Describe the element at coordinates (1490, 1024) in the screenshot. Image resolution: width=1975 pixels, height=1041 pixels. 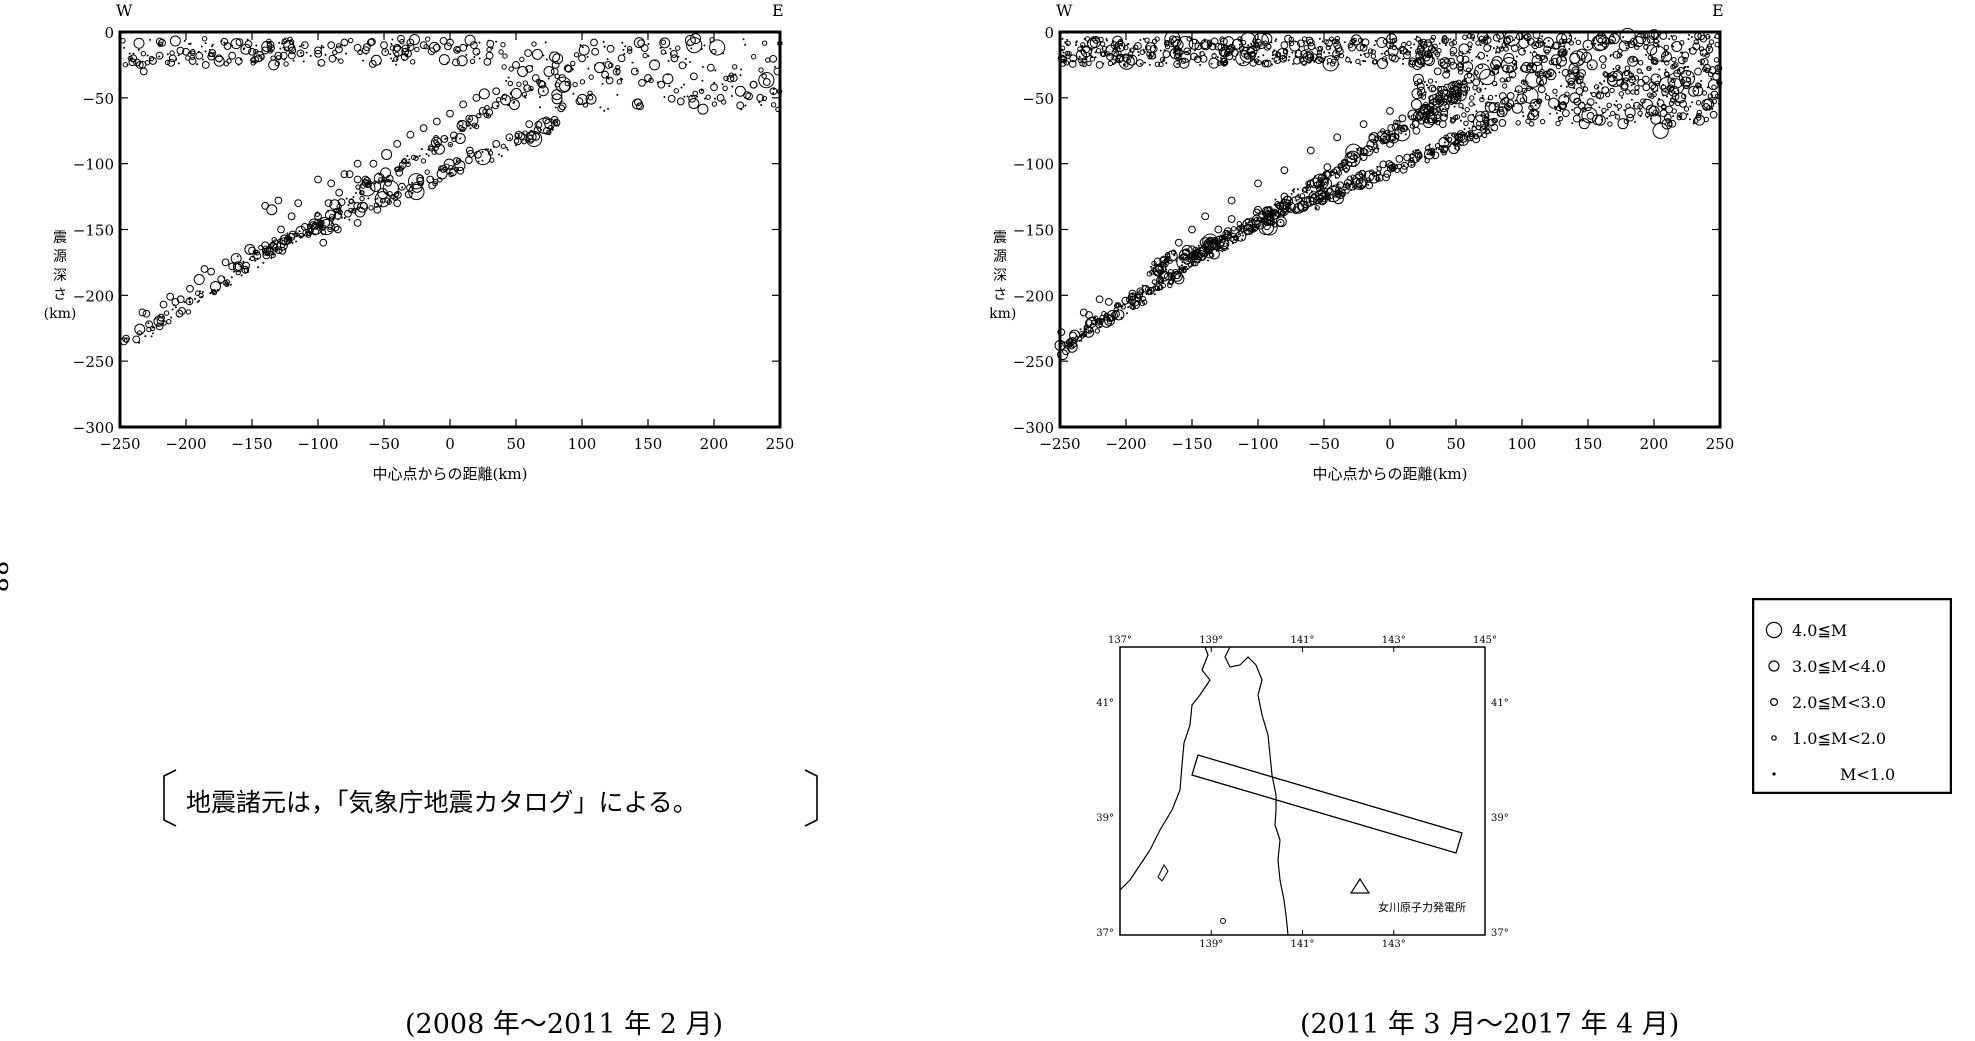
I see `caption-right: (2011 年 3 月～2017 年 4 月)` at that location.